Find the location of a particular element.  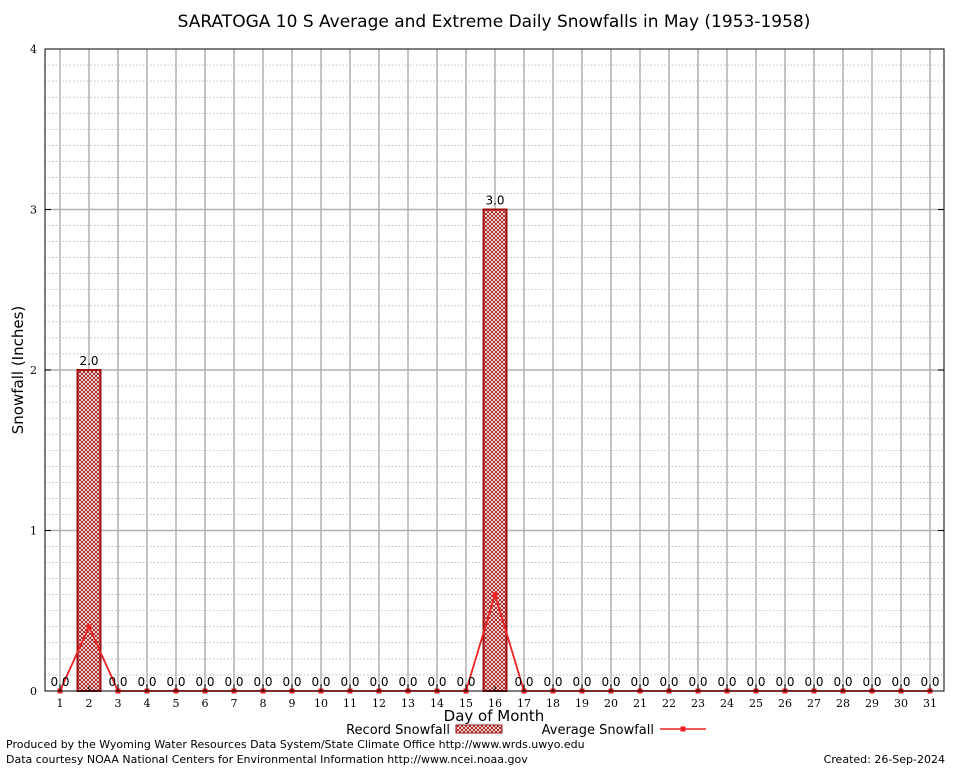

x-tick-label: 10 is located at coordinates (321, 703).